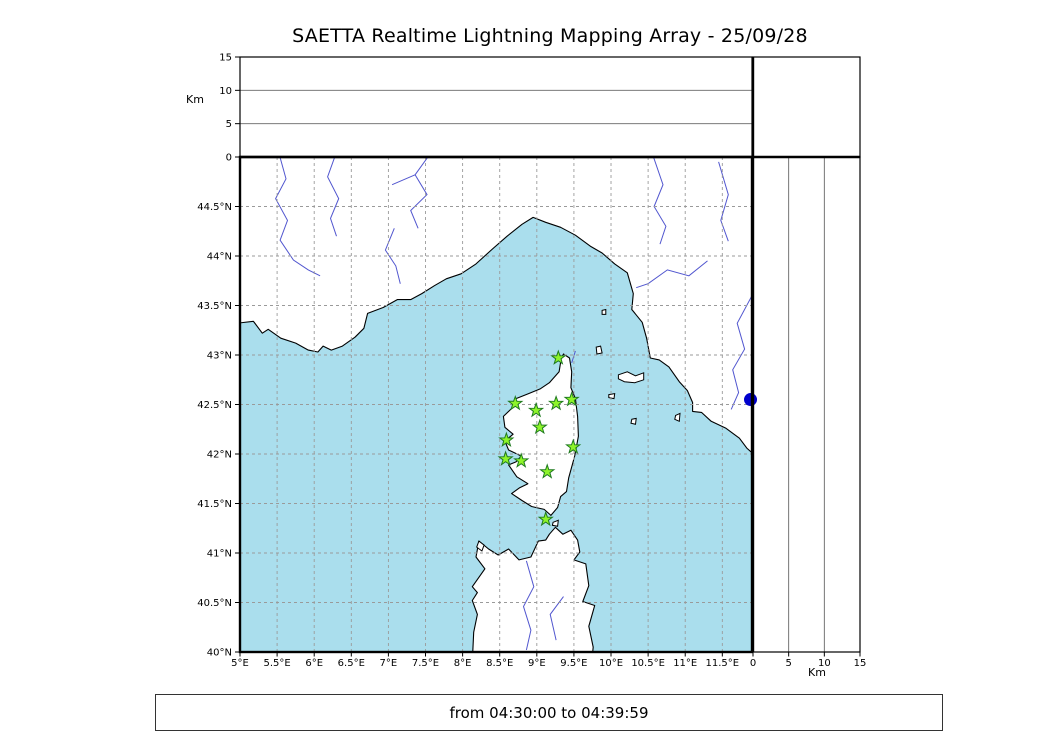 The width and height of the screenshot is (1050, 750). Describe the element at coordinates (214, 405) in the screenshot. I see `lat-tick-label: 42.5°N` at that location.